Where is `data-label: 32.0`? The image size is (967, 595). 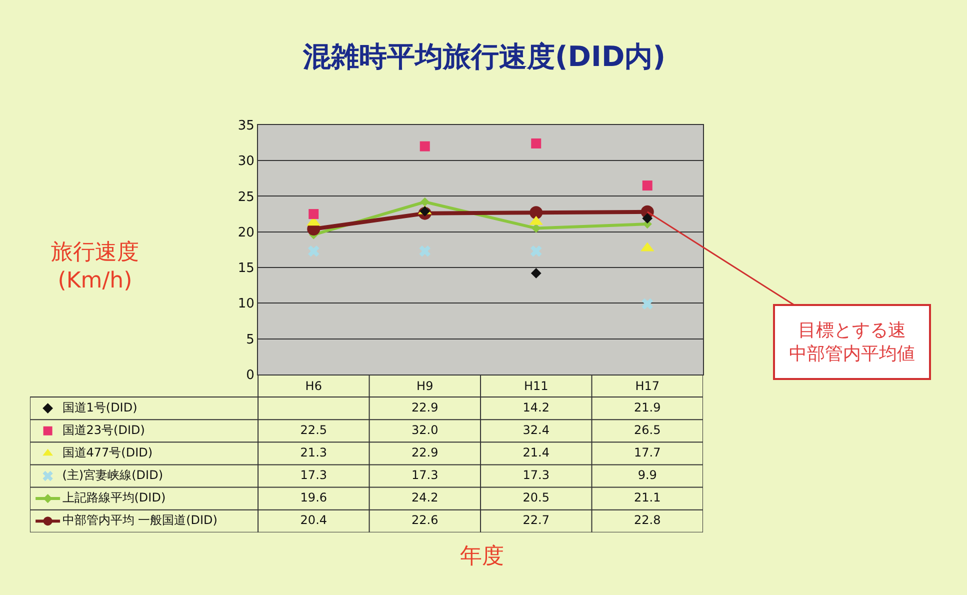 data-label: 32.0 is located at coordinates (425, 429).